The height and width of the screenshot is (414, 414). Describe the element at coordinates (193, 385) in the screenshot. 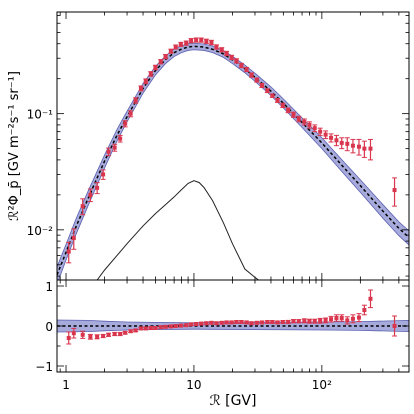

I see `x-tick-label: 10` at that location.